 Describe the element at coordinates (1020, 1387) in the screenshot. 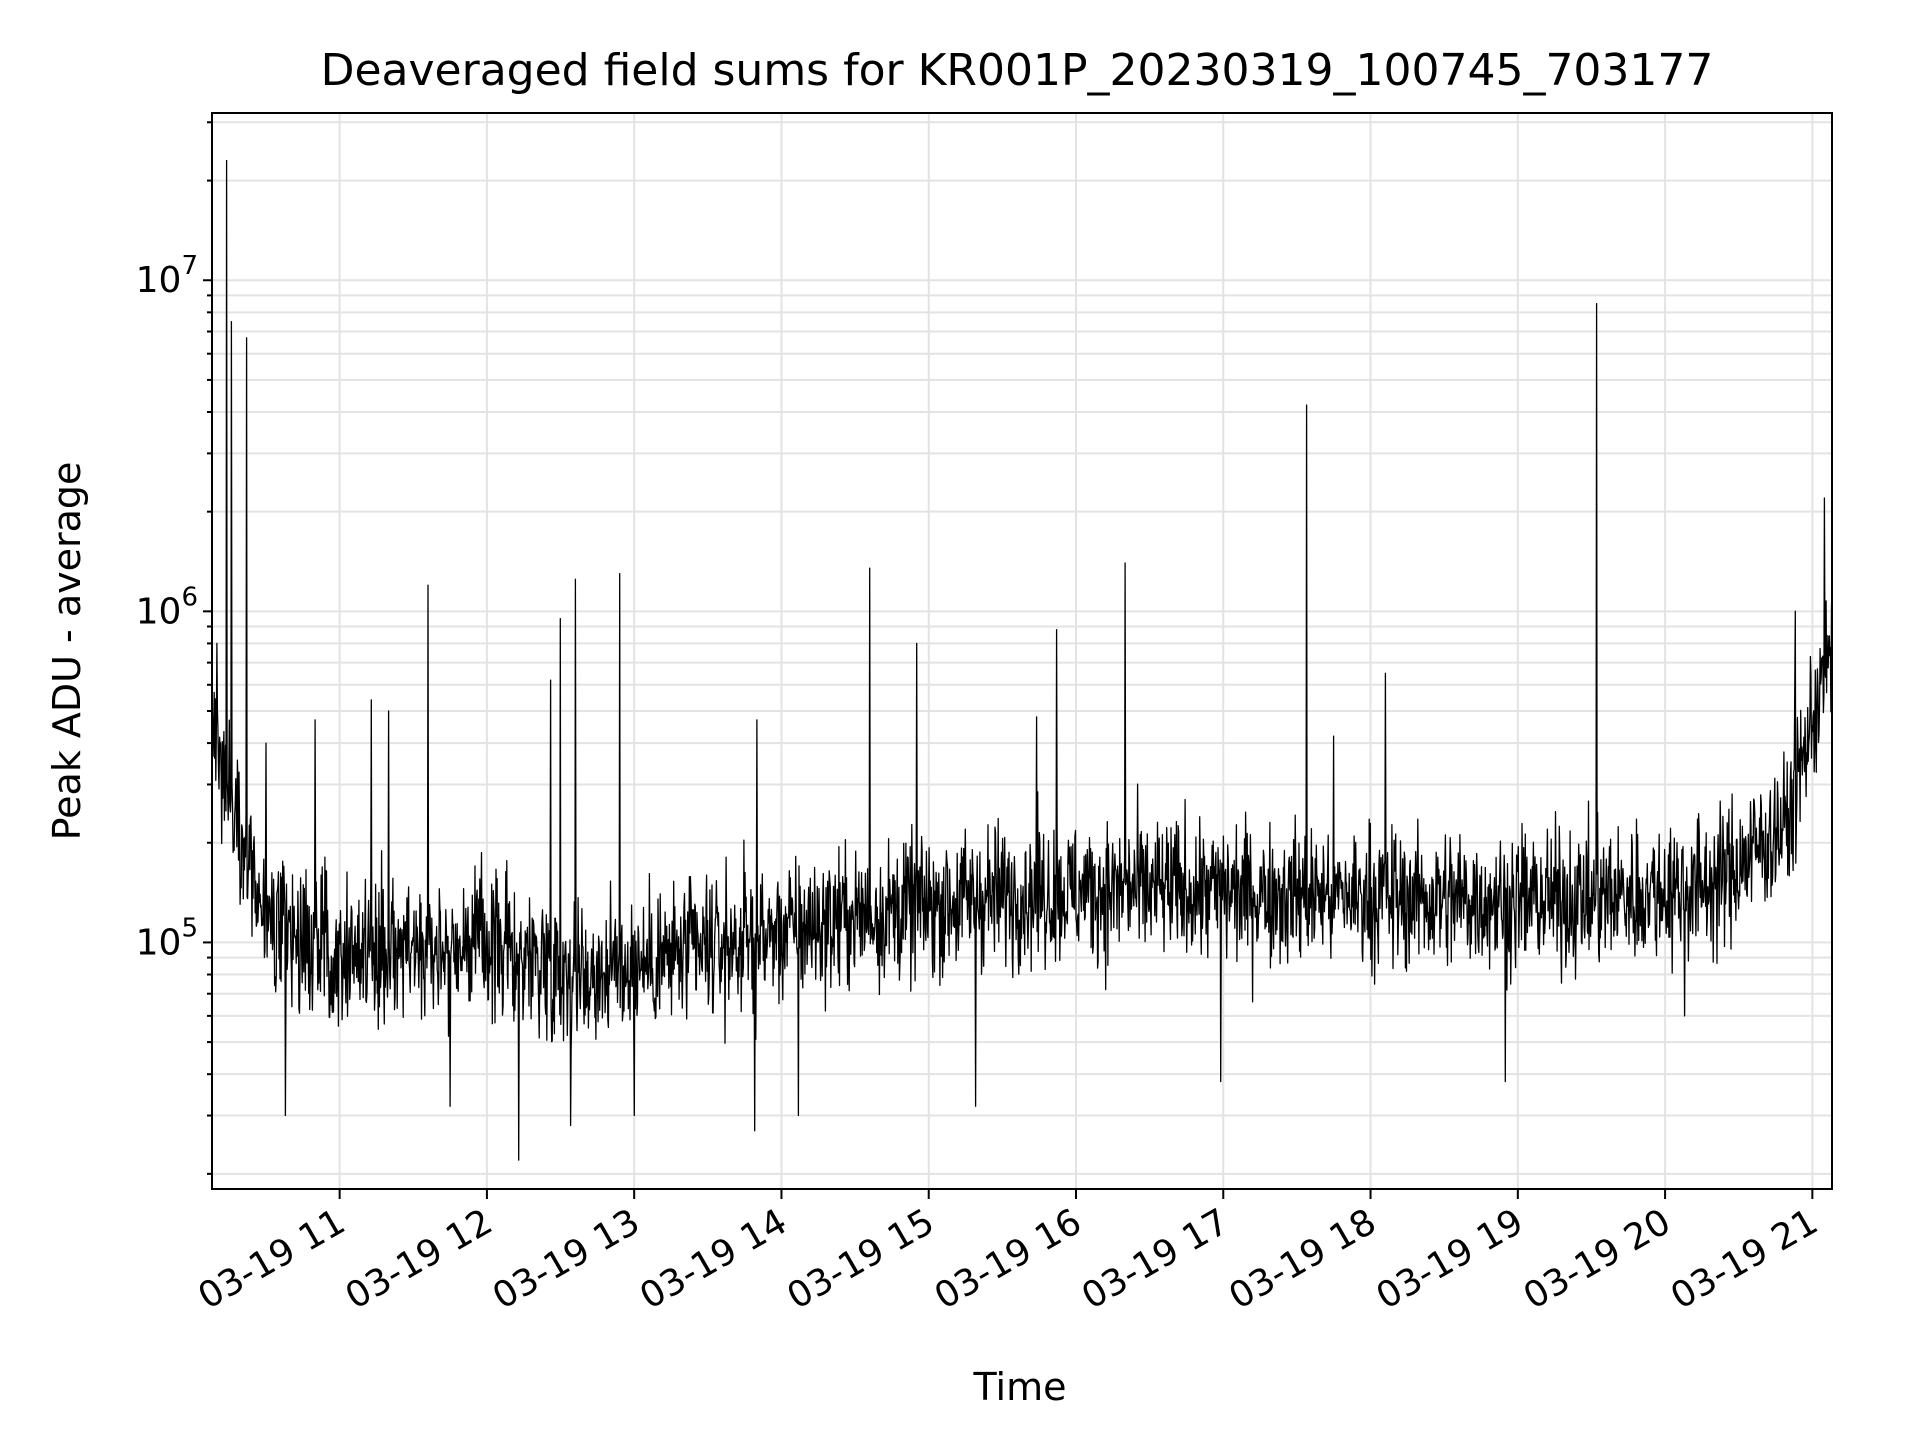

I see `x-axis-label: Time` at that location.